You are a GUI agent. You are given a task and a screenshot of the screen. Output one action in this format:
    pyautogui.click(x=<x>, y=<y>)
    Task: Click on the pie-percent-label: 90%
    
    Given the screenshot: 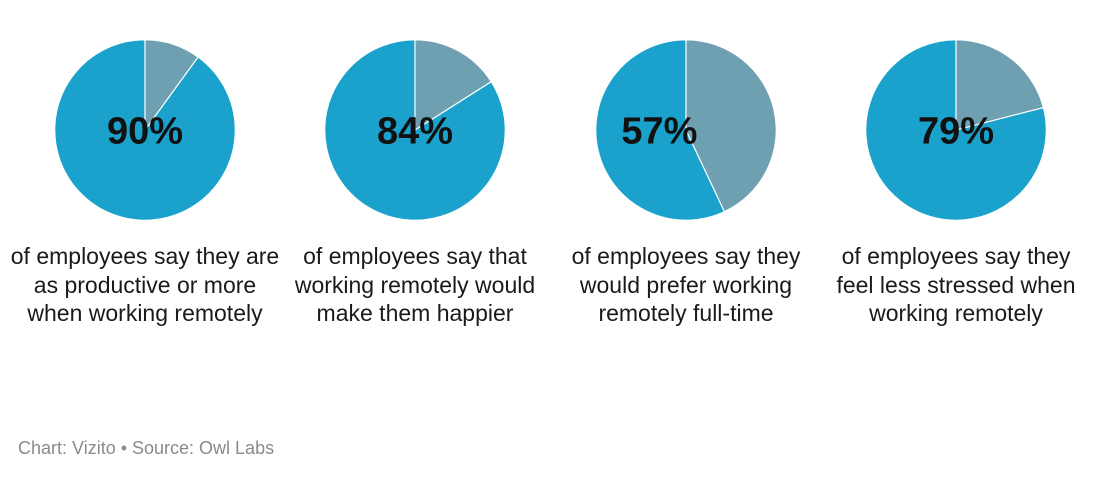 What is the action you would take?
    pyautogui.click(x=145, y=131)
    